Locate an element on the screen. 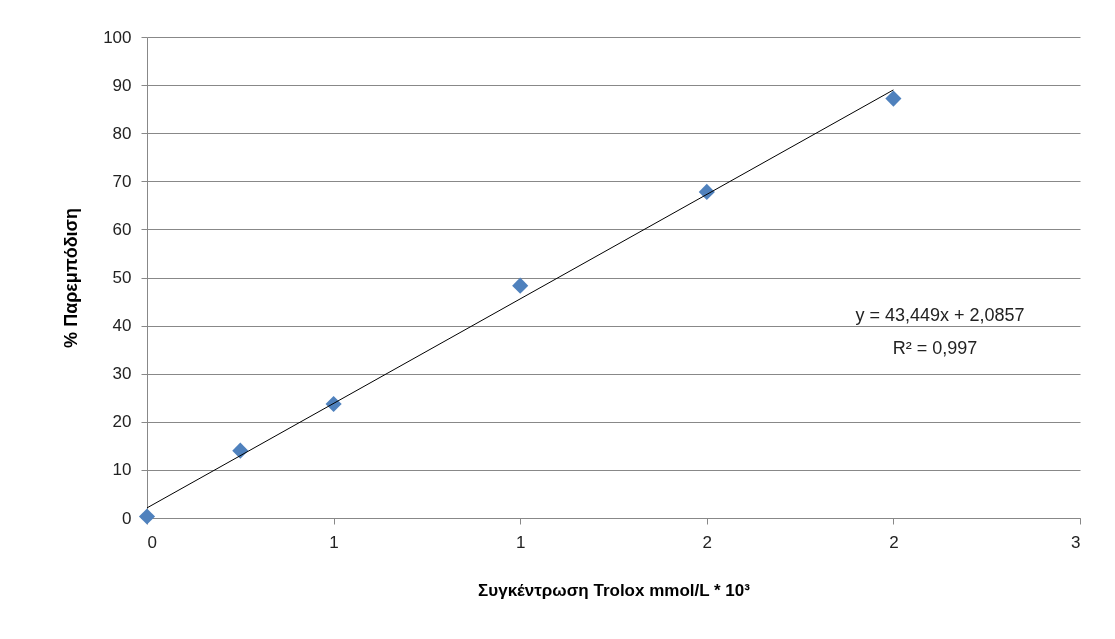 The height and width of the screenshot is (639, 1115). y-tick-label: 20 is located at coordinates (122, 422).